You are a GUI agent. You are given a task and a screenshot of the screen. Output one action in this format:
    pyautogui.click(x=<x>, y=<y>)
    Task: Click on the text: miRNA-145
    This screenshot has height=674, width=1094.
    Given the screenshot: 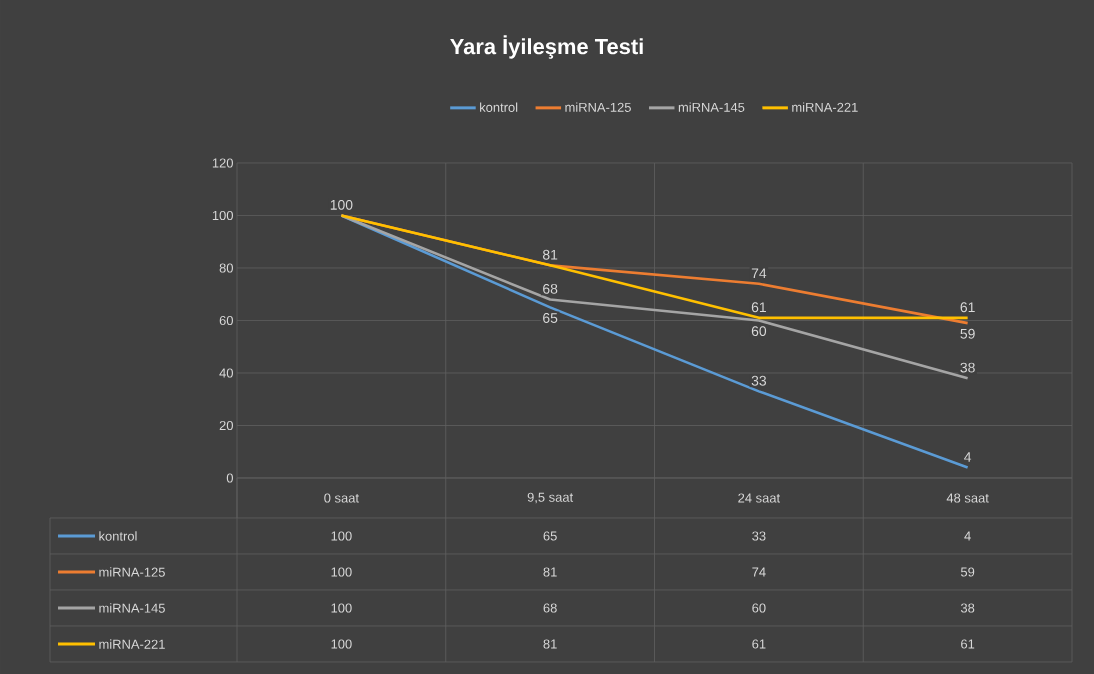 What is the action you would take?
    pyautogui.click(x=132, y=608)
    